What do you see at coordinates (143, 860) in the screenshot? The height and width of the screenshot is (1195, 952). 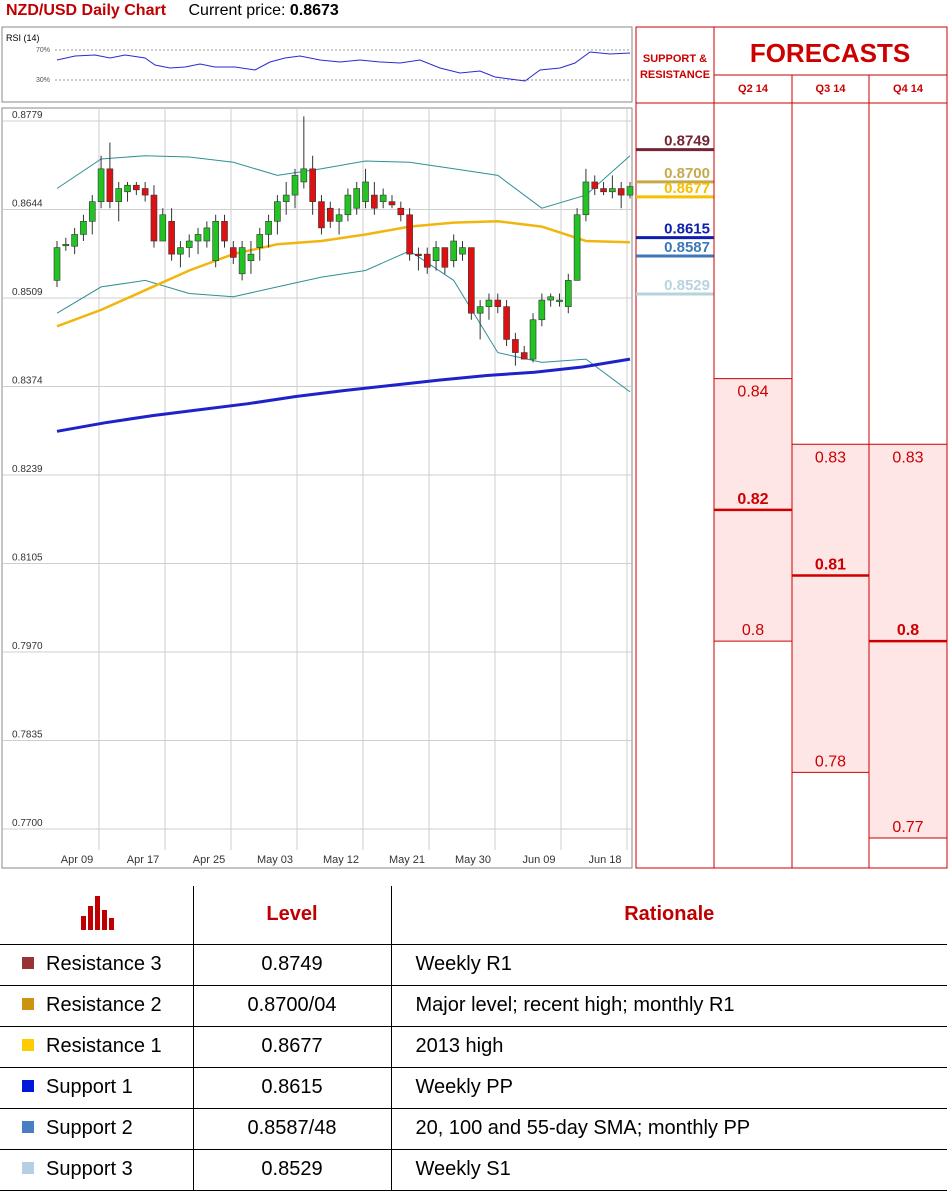 I see `x-tick-label: Apr 17` at bounding box center [143, 860].